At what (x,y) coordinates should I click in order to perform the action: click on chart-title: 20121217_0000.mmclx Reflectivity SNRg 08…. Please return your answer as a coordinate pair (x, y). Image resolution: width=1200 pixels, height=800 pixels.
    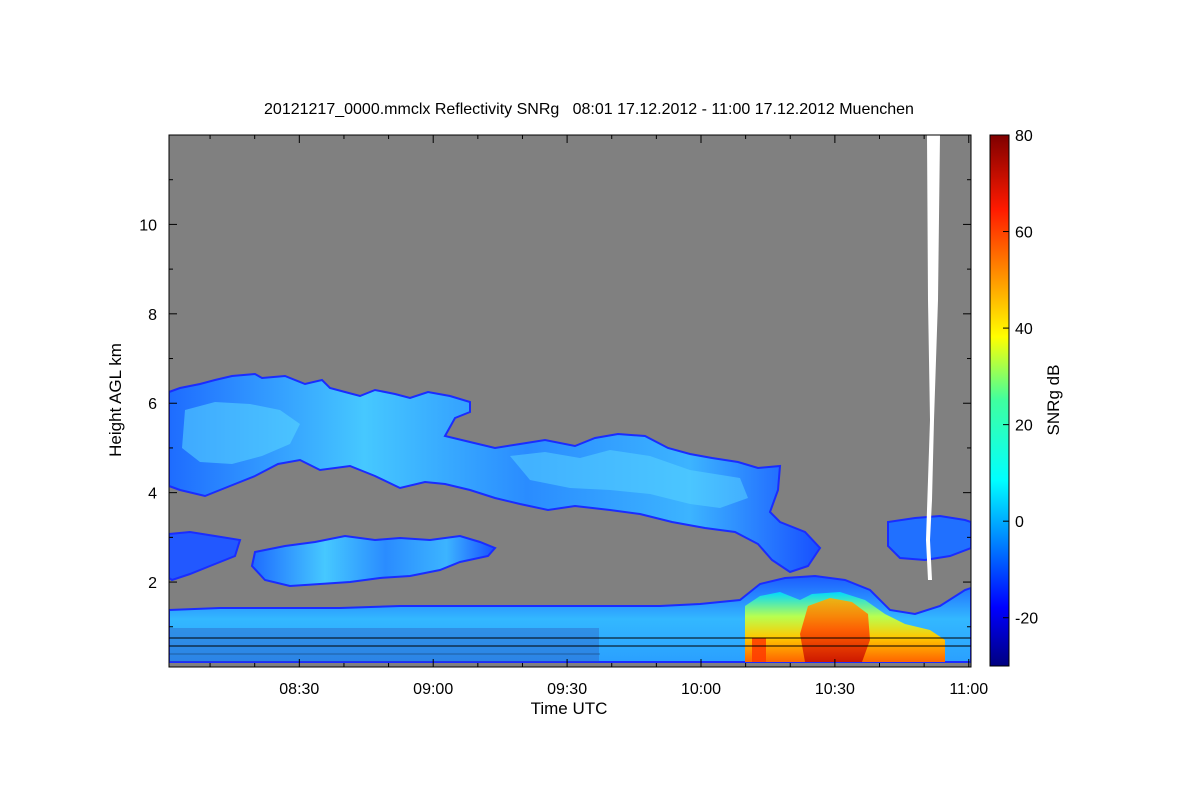
    Looking at the image, I should click on (589, 109).